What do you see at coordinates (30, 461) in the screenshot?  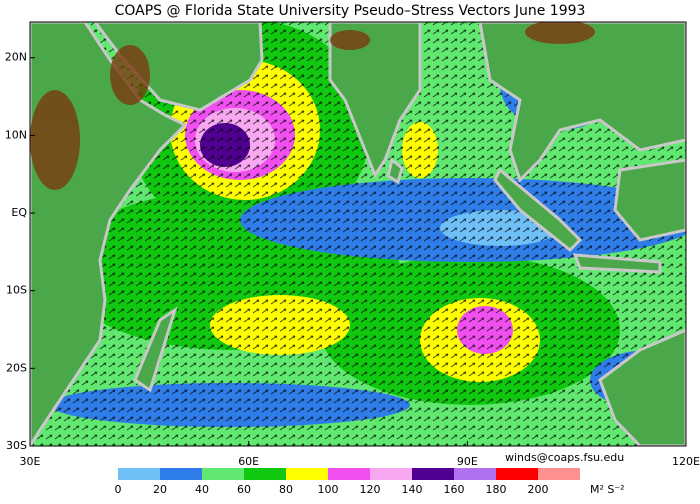 I see `x-tick-label: 30E` at bounding box center [30, 461].